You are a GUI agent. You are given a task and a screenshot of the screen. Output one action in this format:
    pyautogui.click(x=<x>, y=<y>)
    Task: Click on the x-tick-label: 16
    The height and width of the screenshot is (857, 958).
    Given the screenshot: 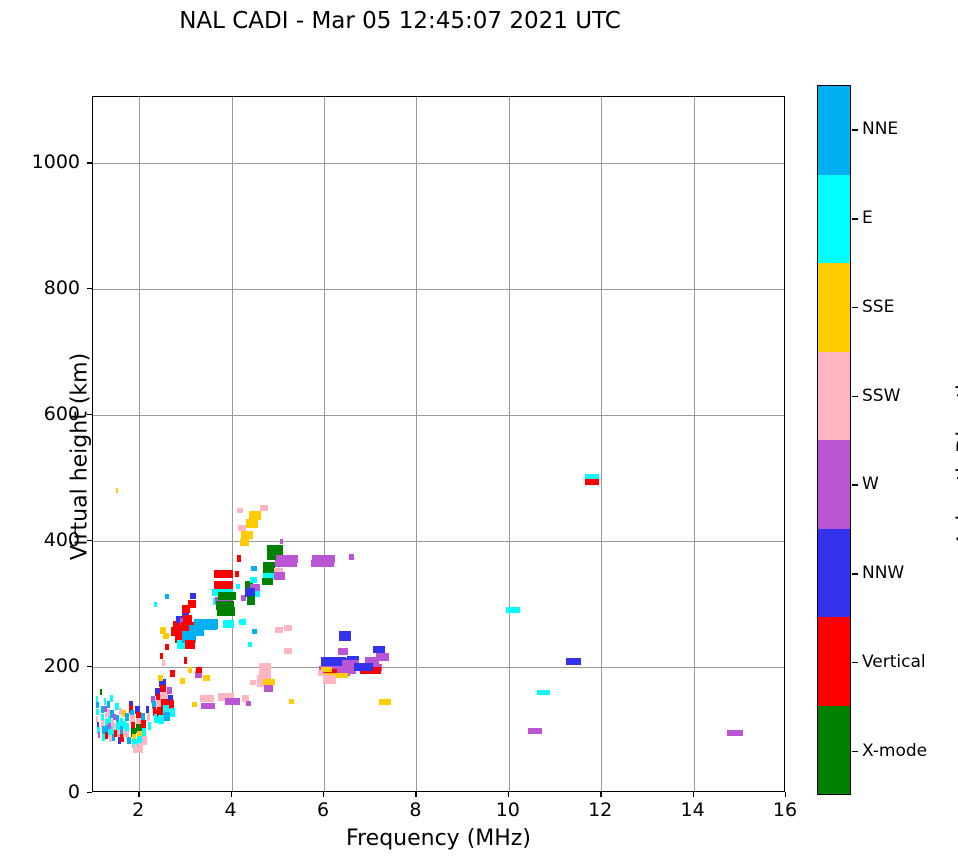 What is the action you would take?
    pyautogui.click(x=785, y=810)
    